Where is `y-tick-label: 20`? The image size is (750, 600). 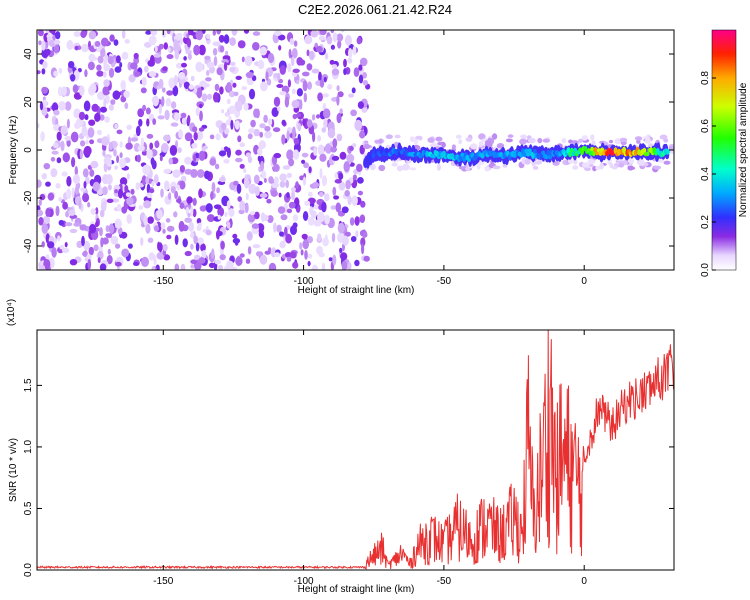
y-tick-label: 20 is located at coordinates (28, 102).